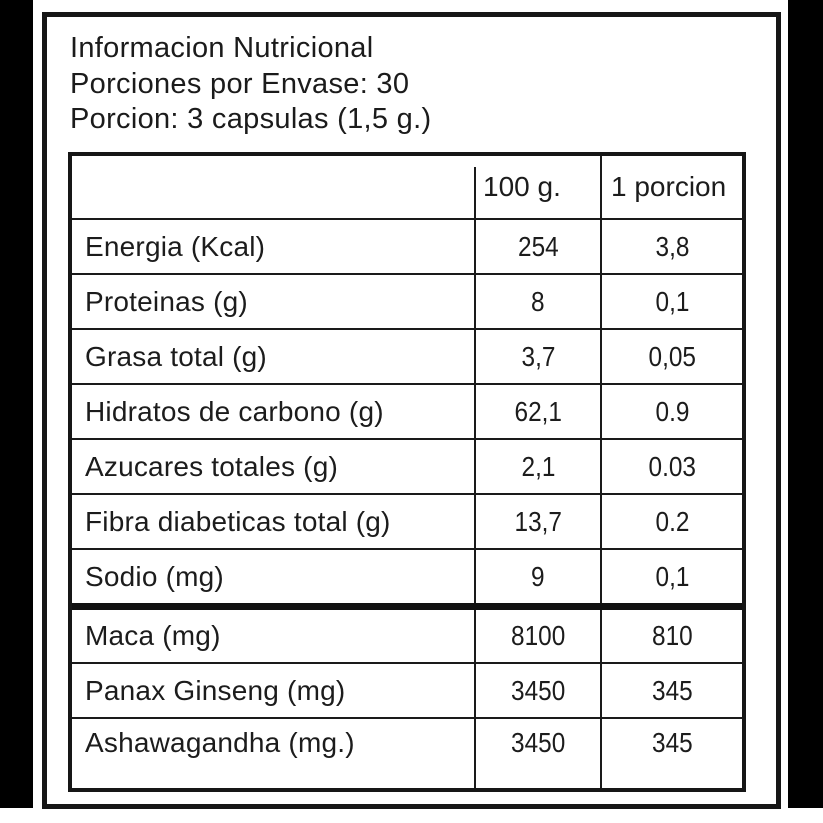  I want to click on table-row: Maca (mg) 8100 810, so click(407, 632).